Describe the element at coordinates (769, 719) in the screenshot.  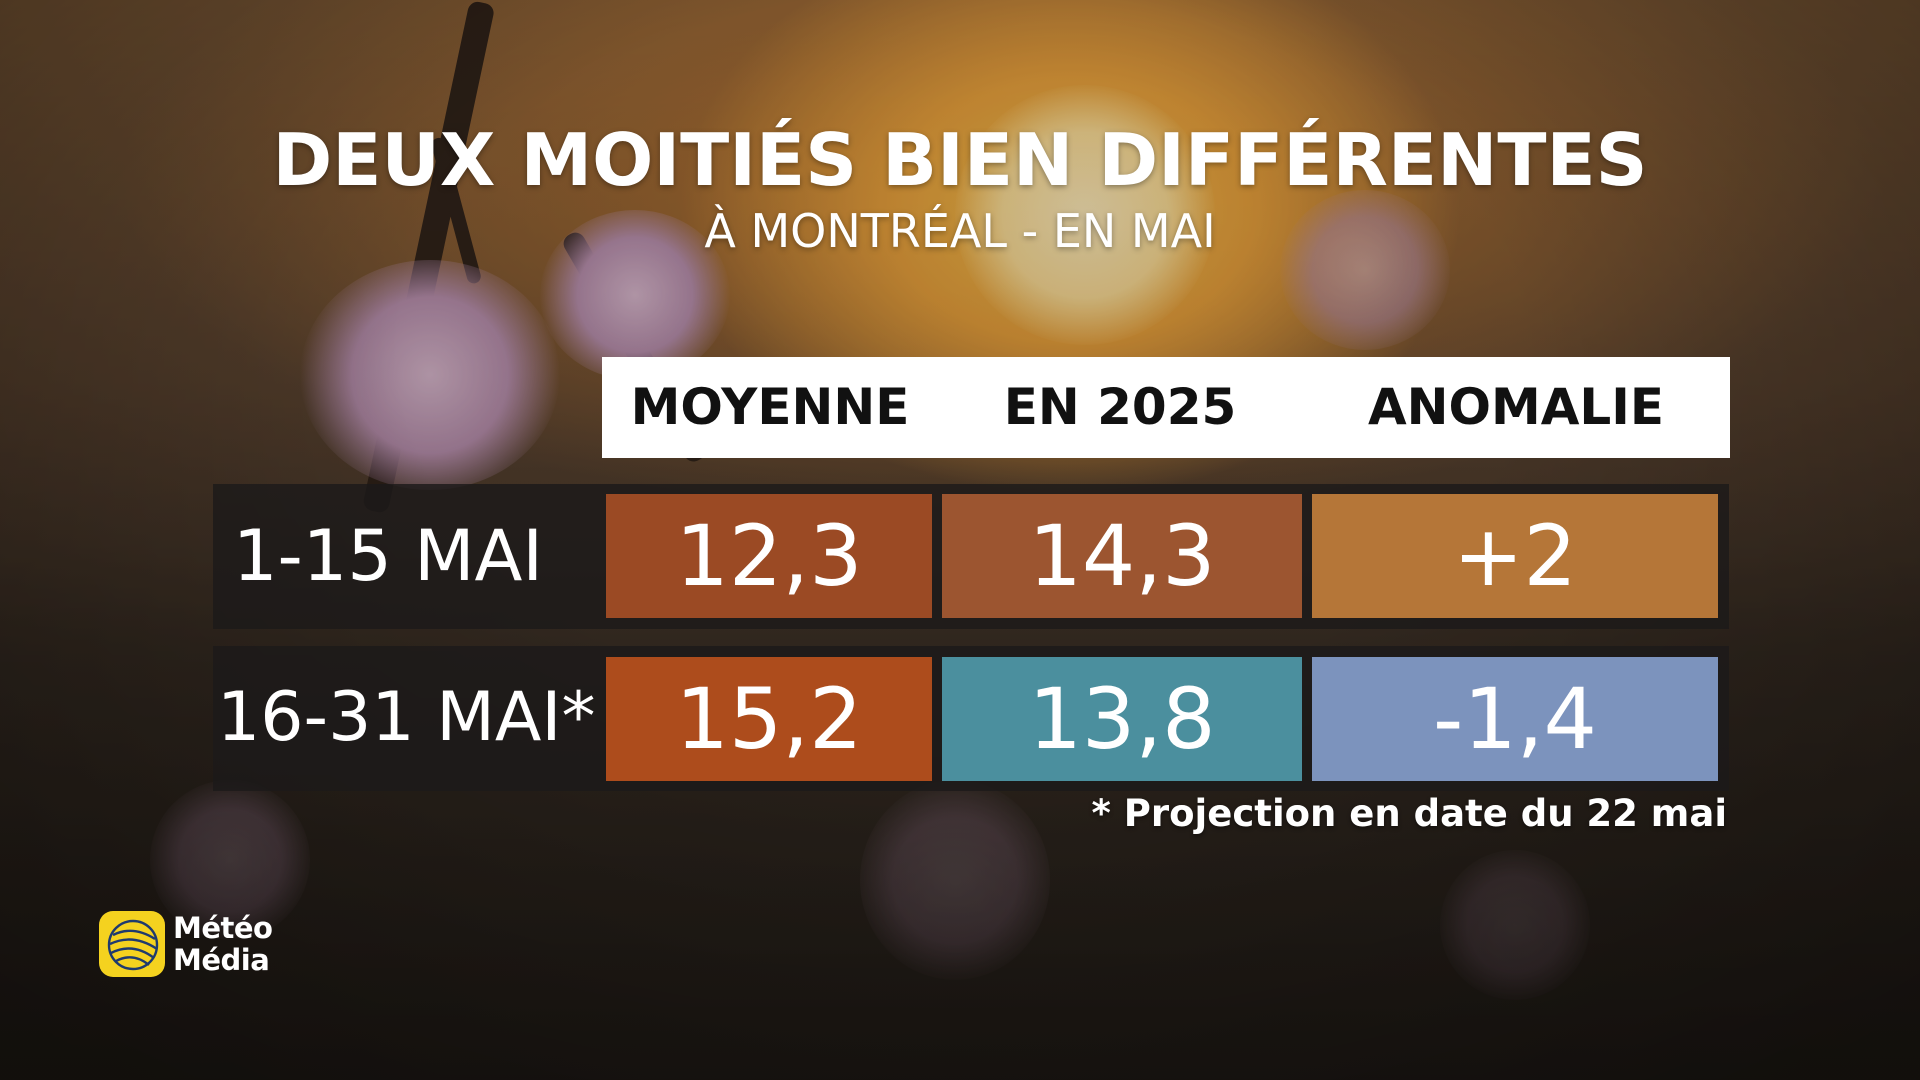
I see `cell-moyenne-row2: 15,2` at that location.